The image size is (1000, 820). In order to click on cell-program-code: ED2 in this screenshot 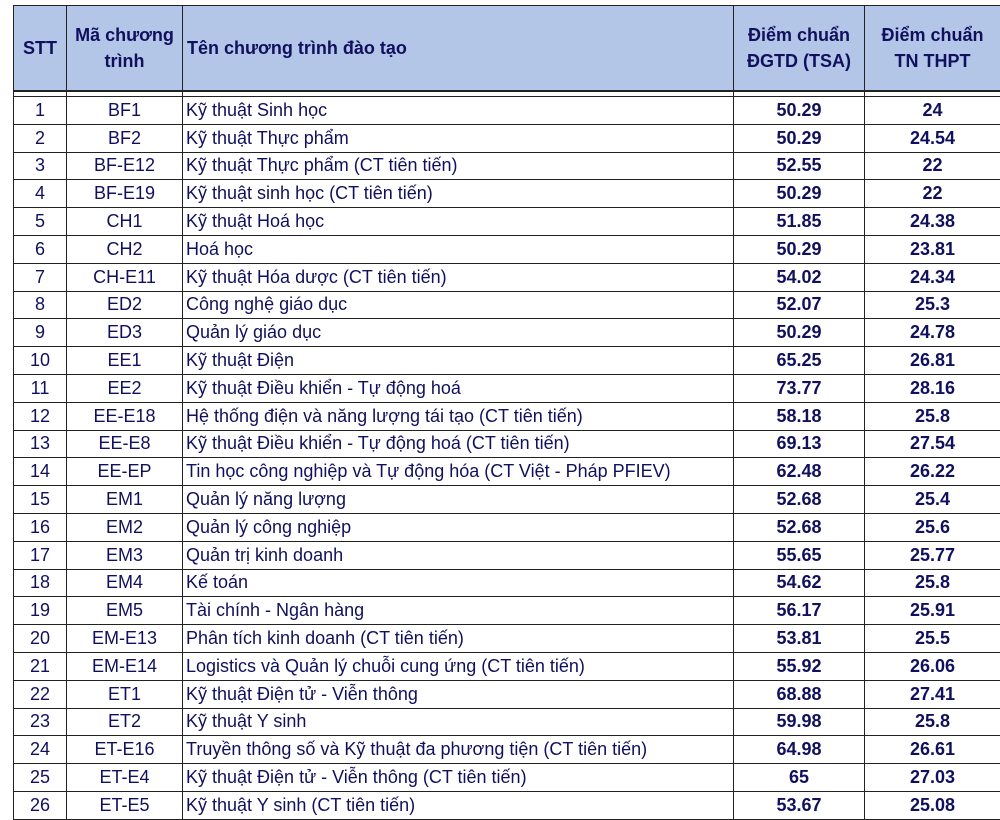, I will do `click(125, 305)`.